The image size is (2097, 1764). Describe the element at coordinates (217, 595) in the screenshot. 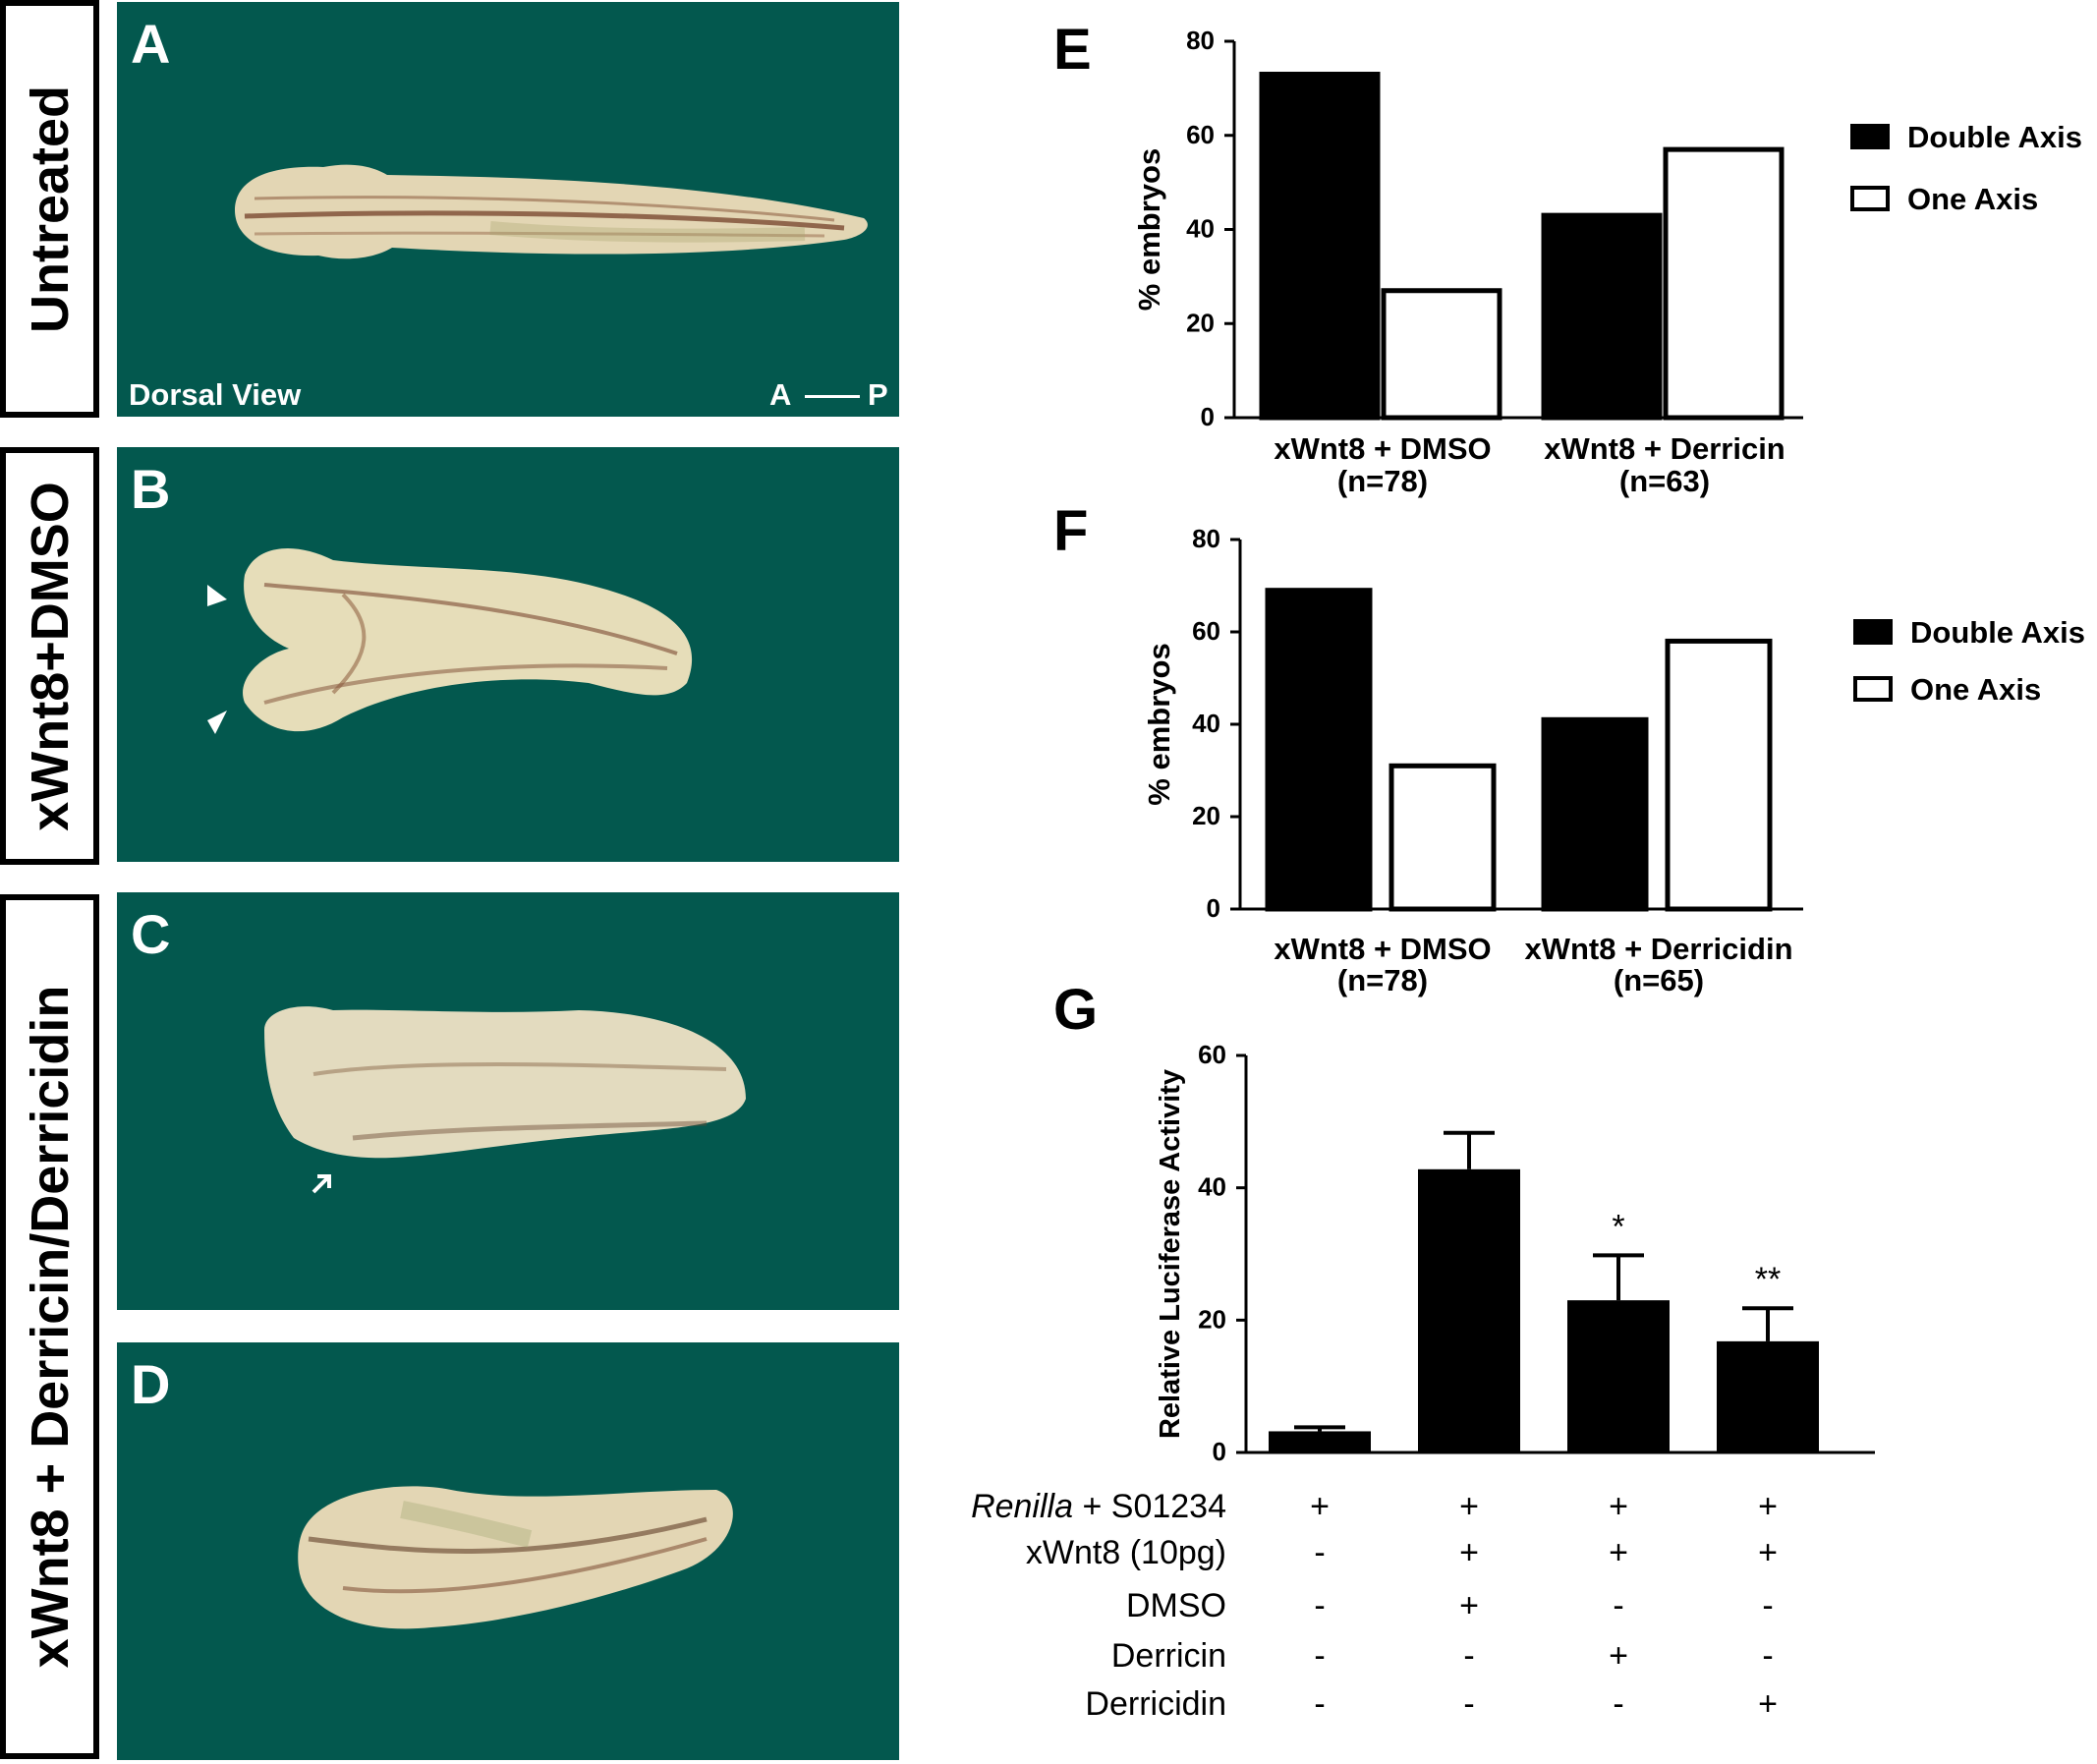

I see `arrowhead-top-icon` at that location.